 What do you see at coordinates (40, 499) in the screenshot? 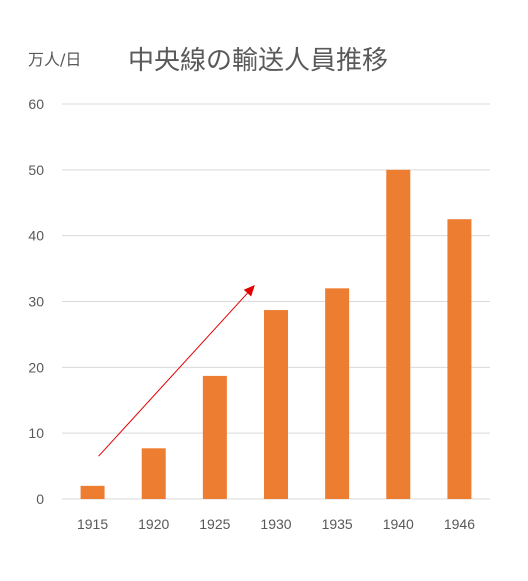
I see `y-tick-label: 0` at bounding box center [40, 499].